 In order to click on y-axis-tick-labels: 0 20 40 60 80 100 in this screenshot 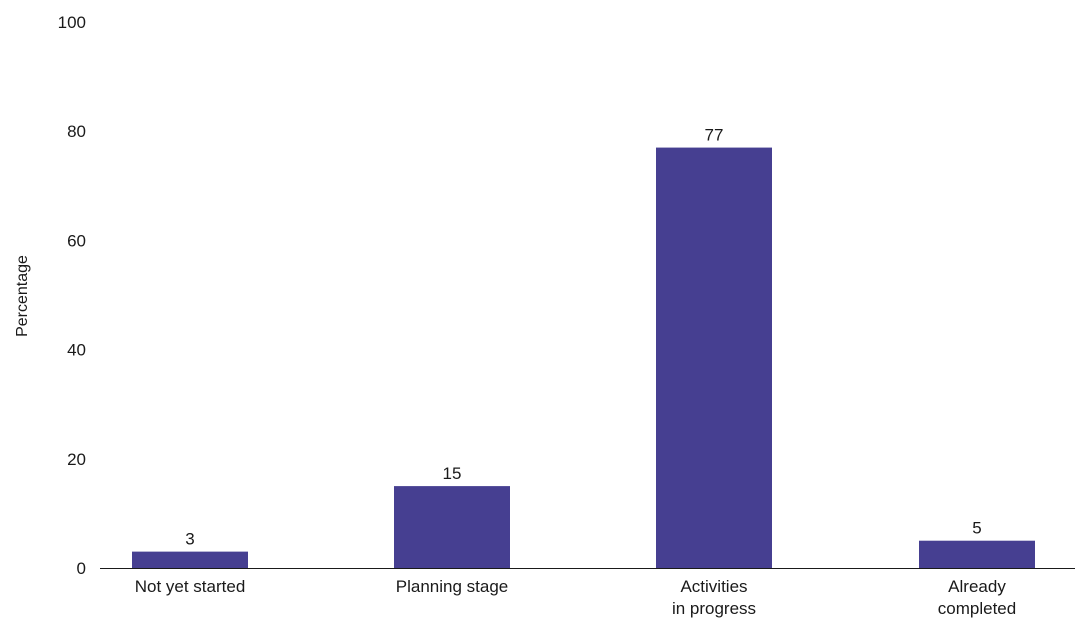, I will do `click(72, 295)`.